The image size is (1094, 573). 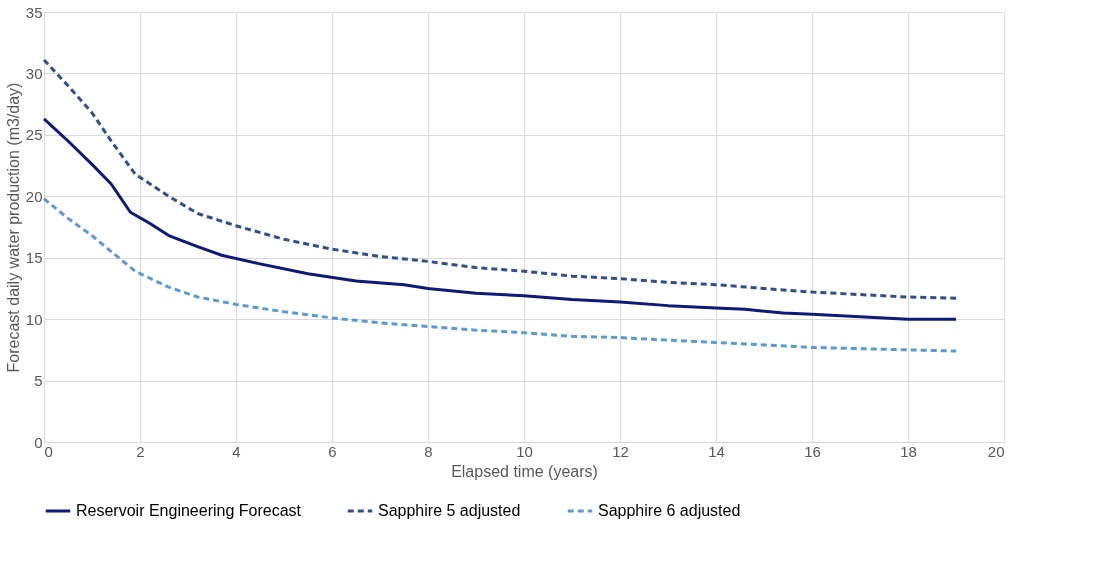 What do you see at coordinates (524, 471) in the screenshot?
I see `x-axis-title: Elapsed time (years)` at bounding box center [524, 471].